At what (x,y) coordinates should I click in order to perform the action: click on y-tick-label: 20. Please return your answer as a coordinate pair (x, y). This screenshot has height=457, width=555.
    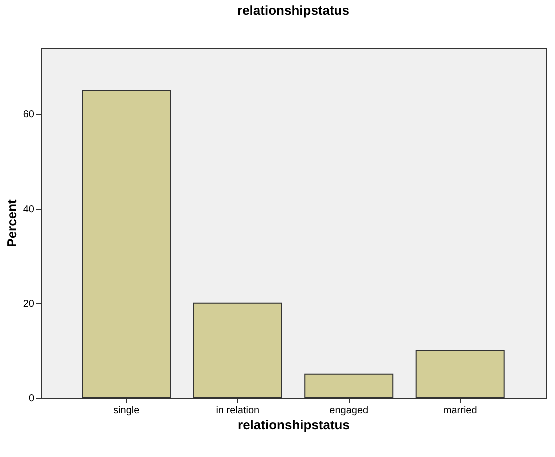
    Looking at the image, I should click on (29, 304).